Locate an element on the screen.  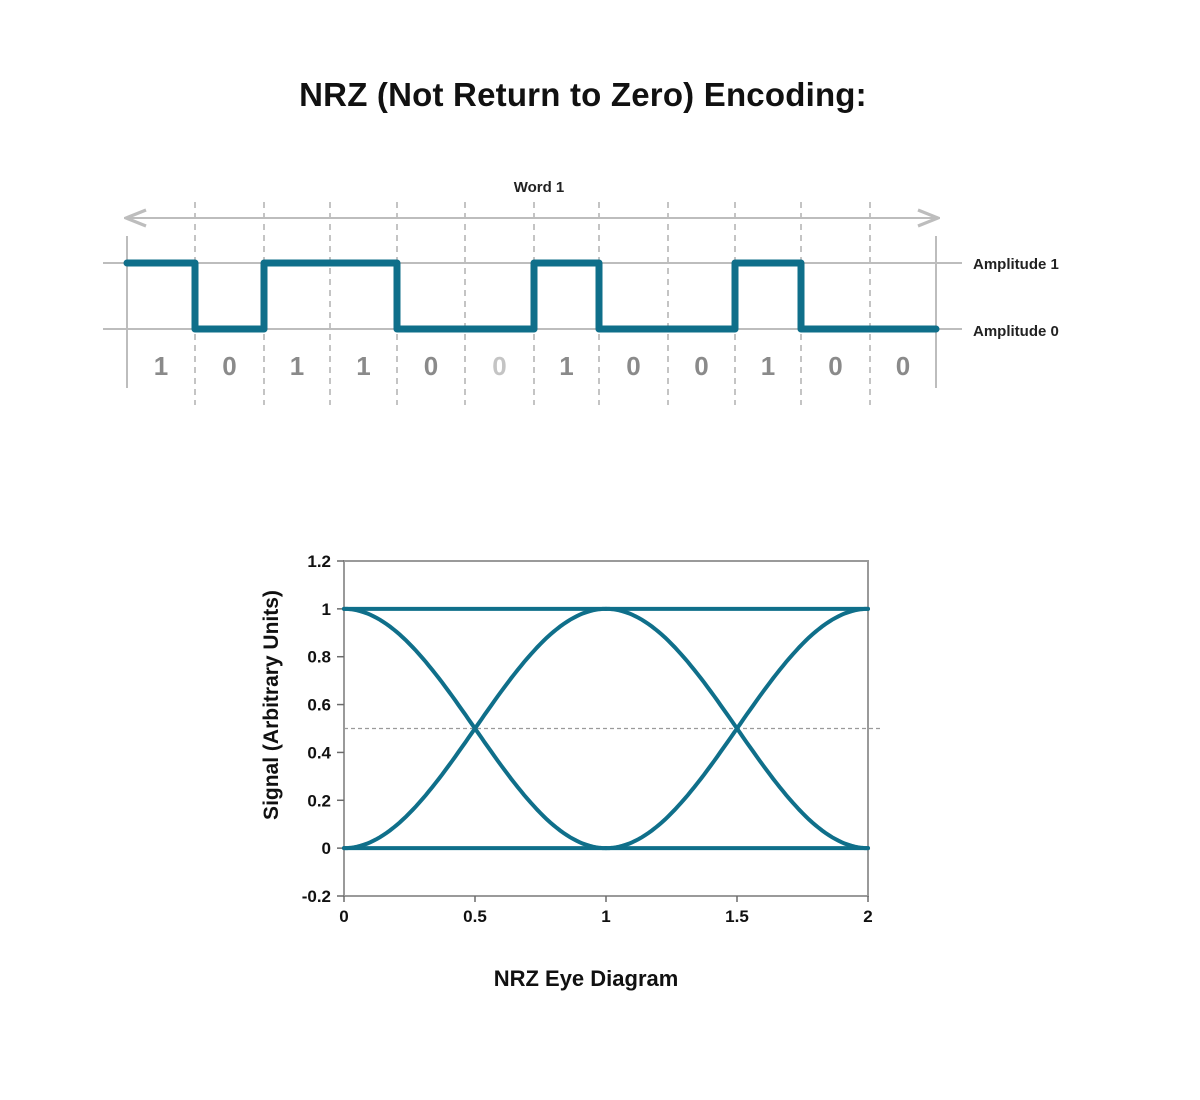
x-tick-label: 1.5 is located at coordinates (737, 916).